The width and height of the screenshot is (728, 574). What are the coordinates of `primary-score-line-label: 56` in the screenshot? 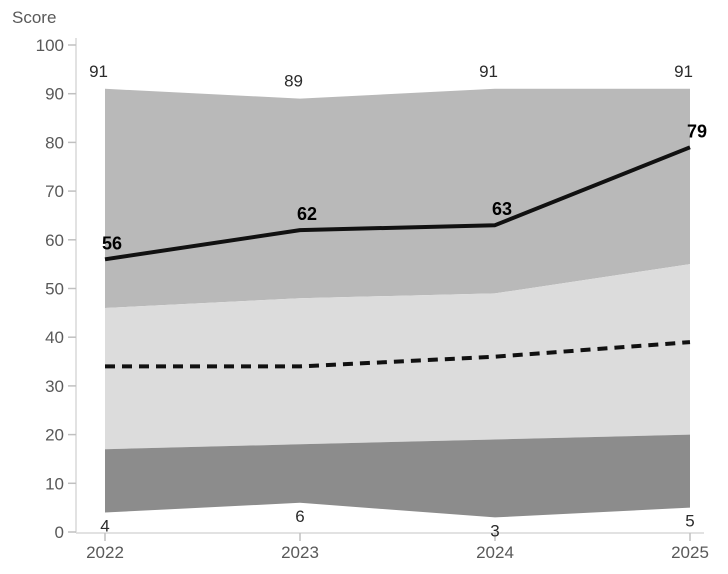 It's located at (112, 243).